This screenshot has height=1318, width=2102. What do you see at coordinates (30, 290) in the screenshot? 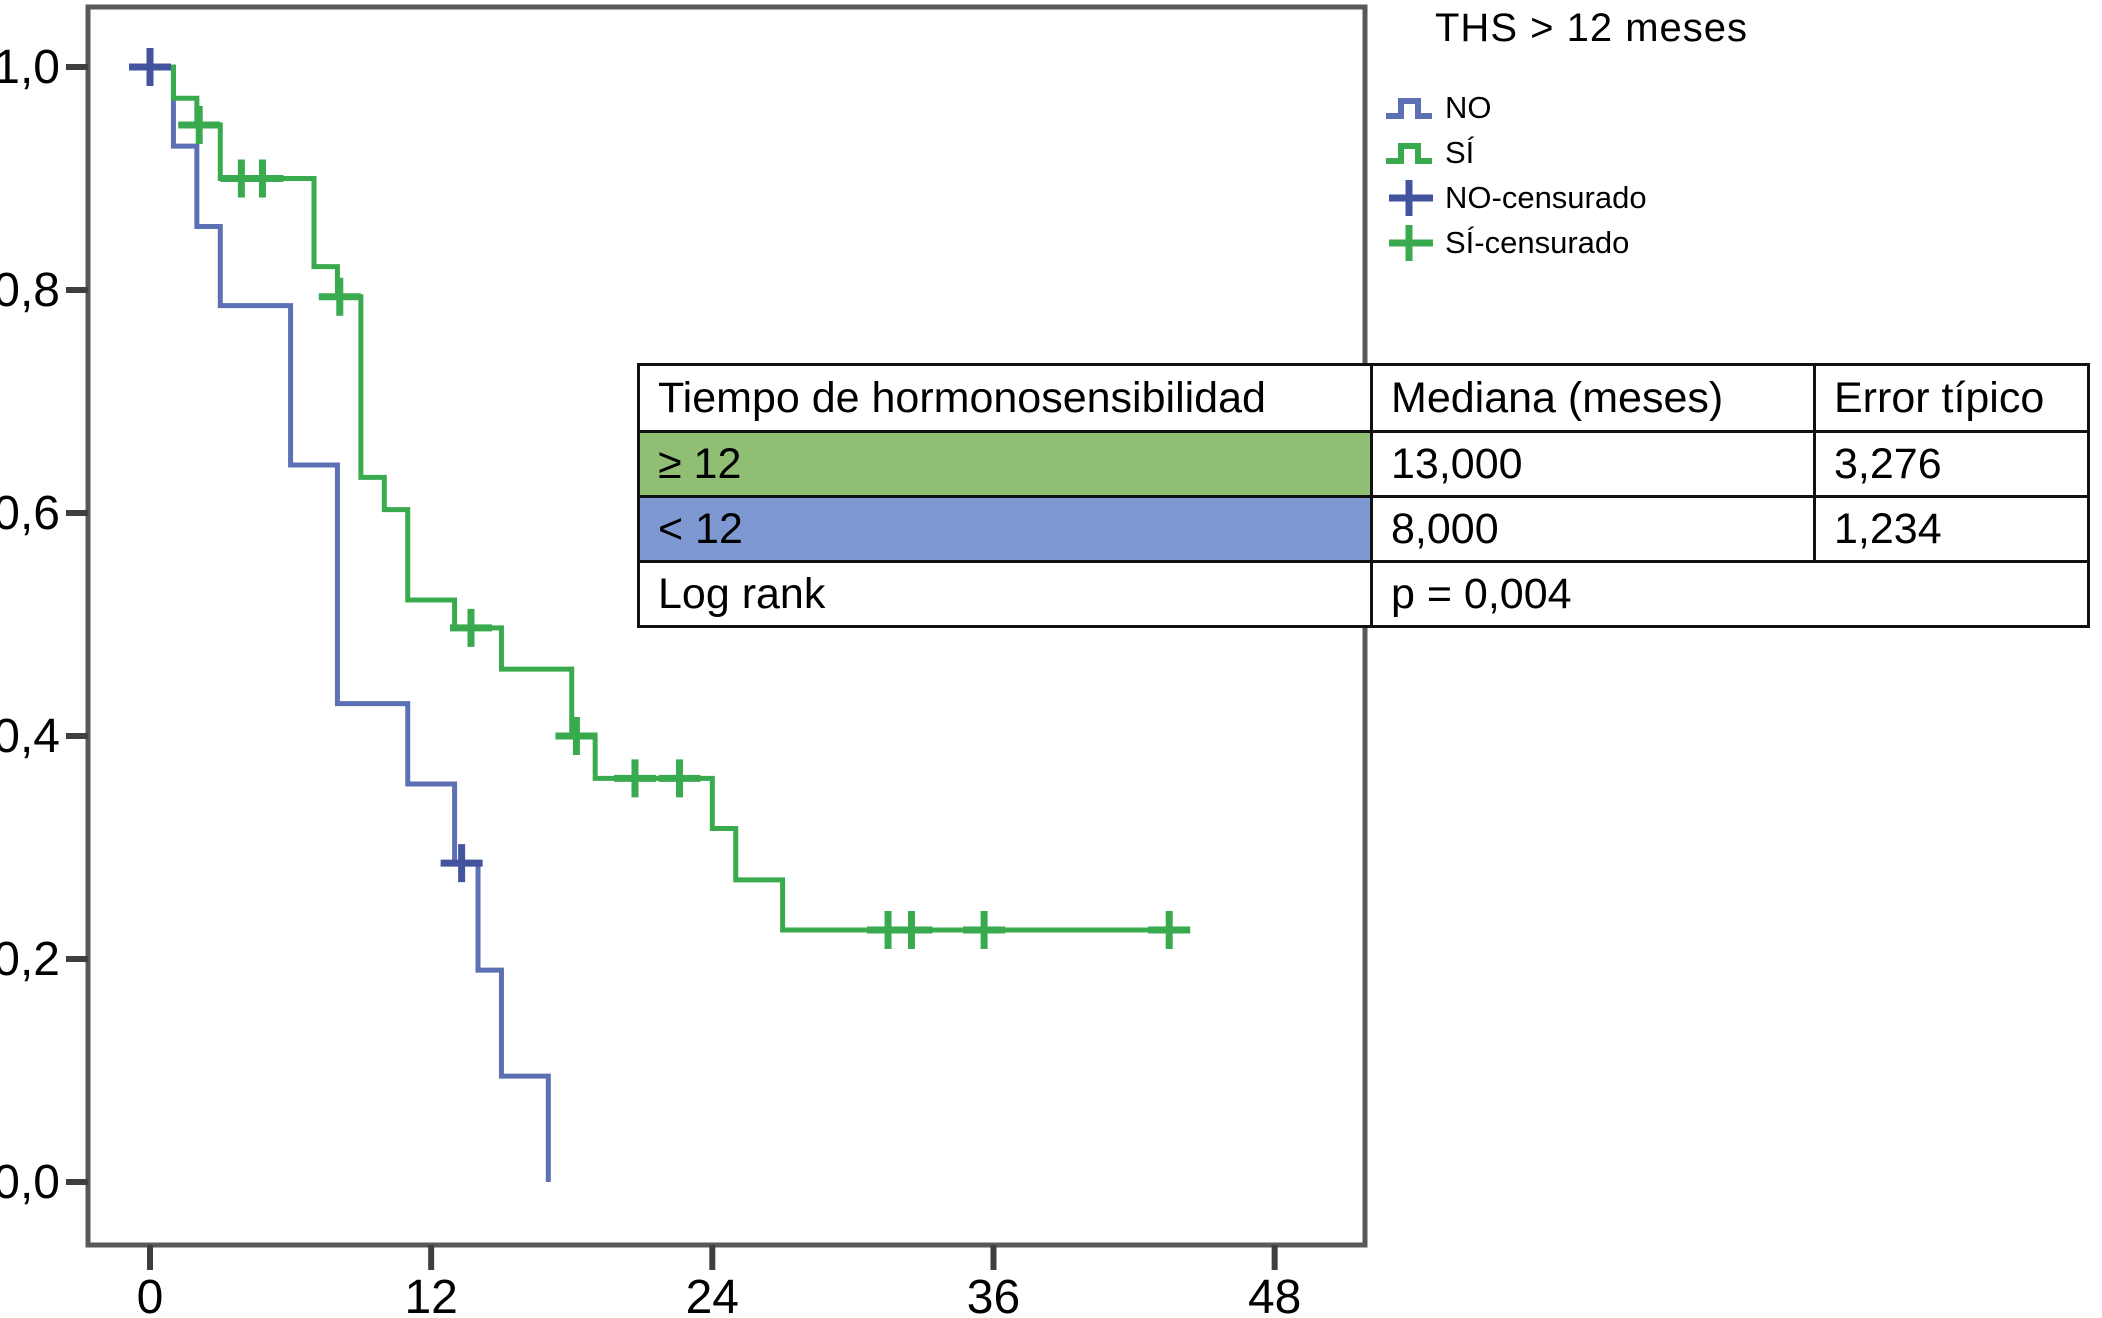
I see `y-tick-label: 0,8` at bounding box center [30, 290].